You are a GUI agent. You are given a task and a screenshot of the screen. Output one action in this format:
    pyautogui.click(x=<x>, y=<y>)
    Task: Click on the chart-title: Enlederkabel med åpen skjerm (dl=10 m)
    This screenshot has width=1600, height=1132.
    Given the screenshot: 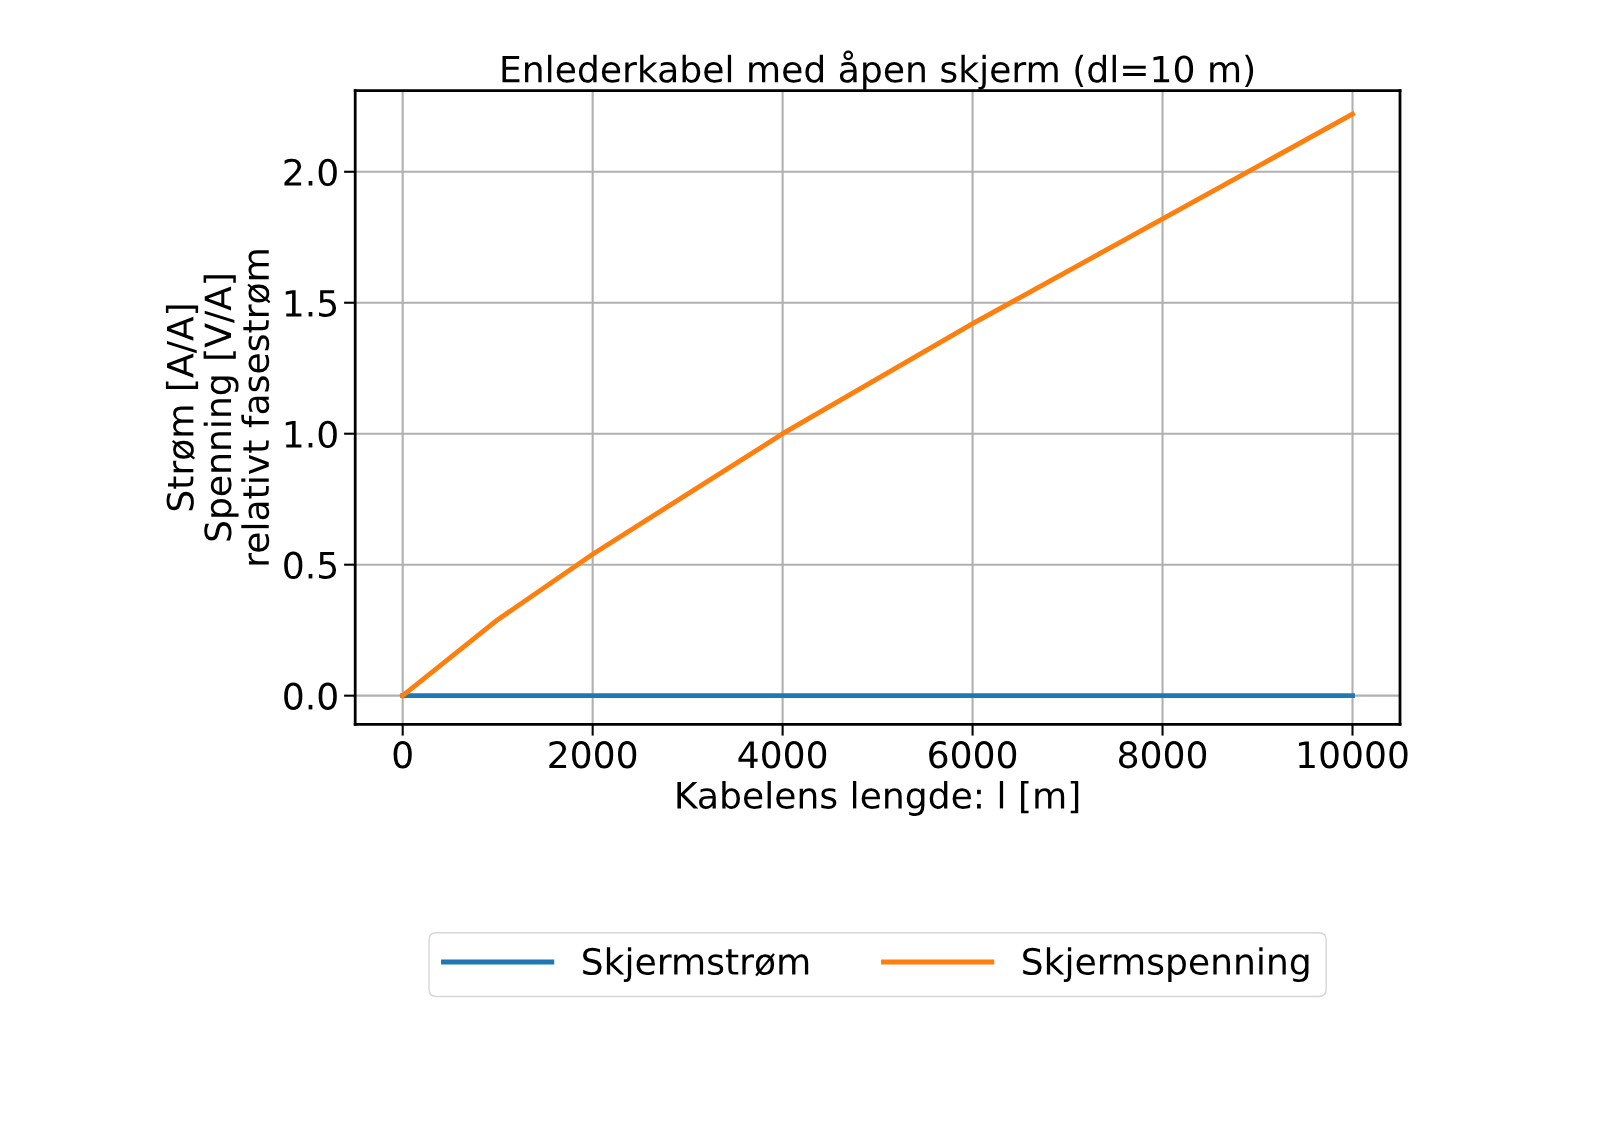 What is the action you would take?
    pyautogui.click(x=878, y=70)
    